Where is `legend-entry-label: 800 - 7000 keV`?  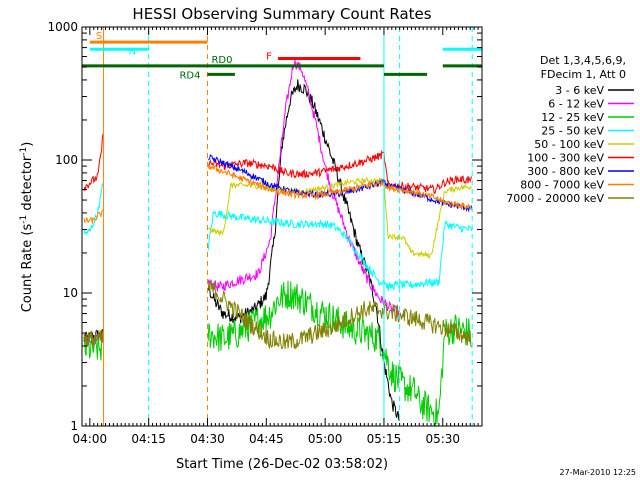
legend-entry-label: 800 - 7000 keV is located at coordinates (562, 185).